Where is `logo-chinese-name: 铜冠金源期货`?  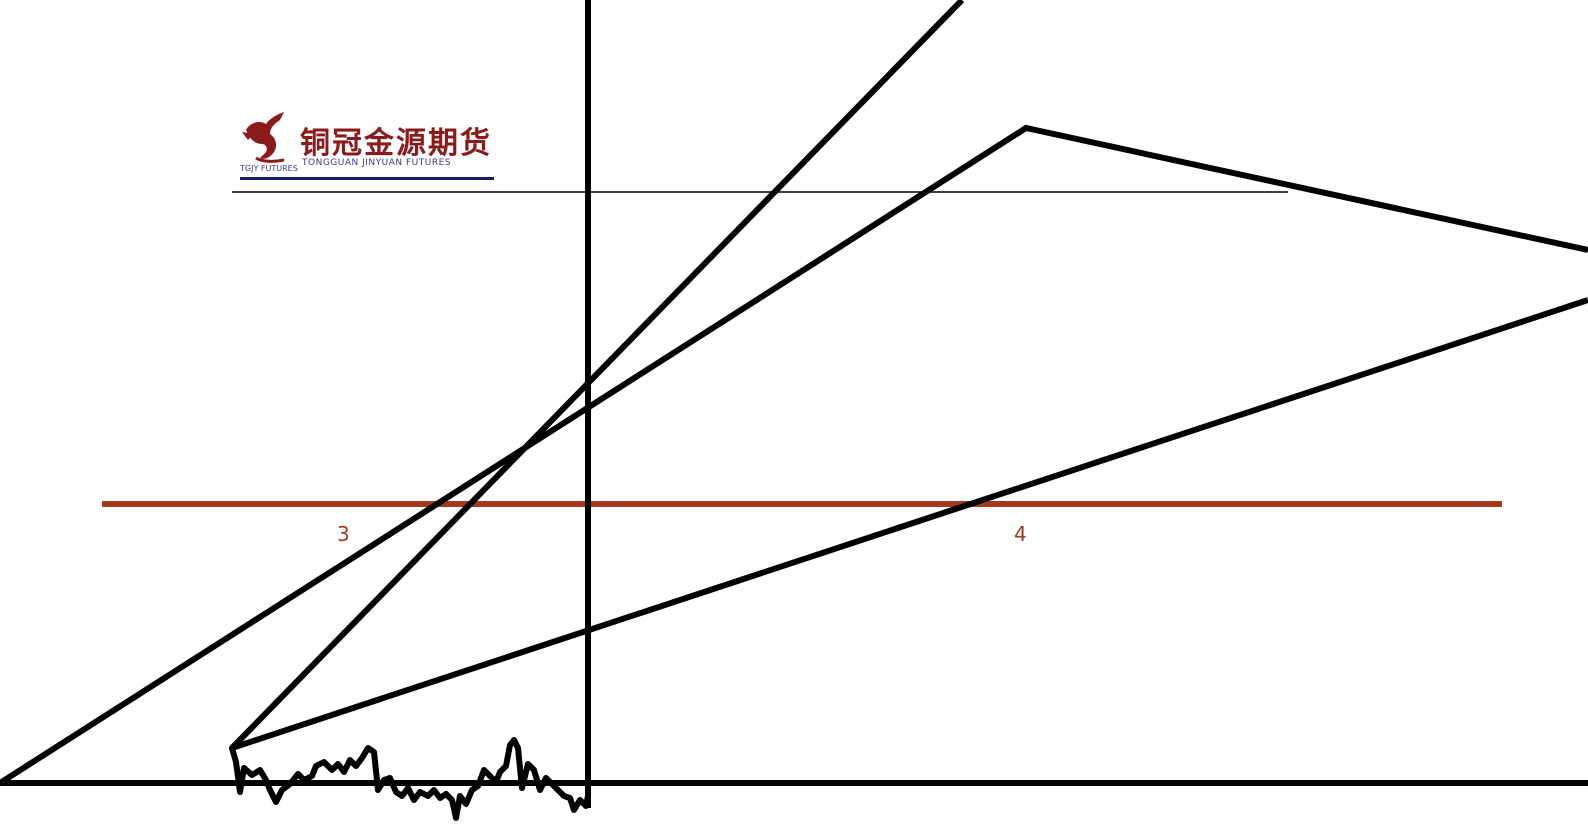 logo-chinese-name: 铜冠金源期货 is located at coordinates (396, 143).